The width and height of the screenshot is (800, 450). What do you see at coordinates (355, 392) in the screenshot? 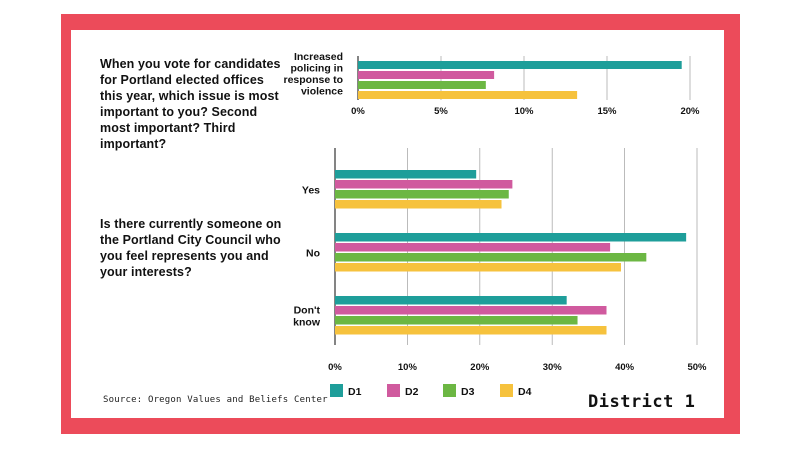
I see `legend-label-d1: D1` at bounding box center [355, 392].